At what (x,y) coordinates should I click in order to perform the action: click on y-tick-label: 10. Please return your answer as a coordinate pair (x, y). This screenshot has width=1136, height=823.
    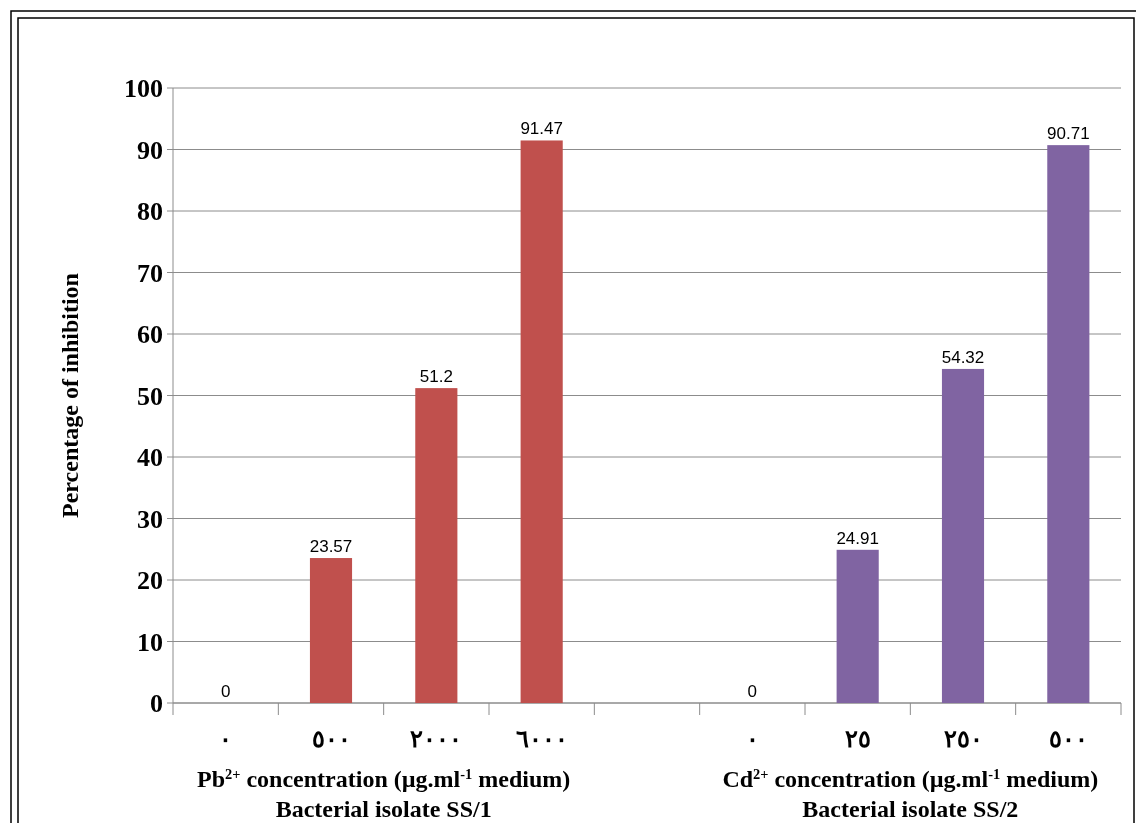
    Looking at the image, I should click on (150, 642).